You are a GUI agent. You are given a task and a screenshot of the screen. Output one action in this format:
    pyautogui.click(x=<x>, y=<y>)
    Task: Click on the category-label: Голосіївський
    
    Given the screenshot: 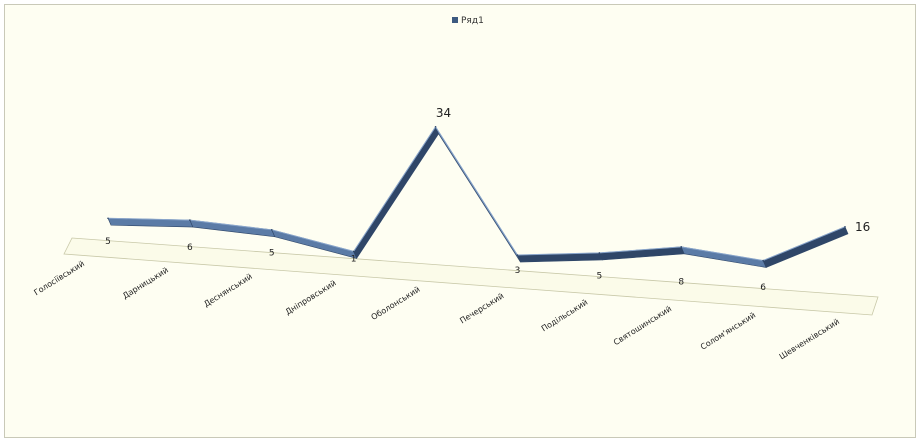 What is the action you would take?
    pyautogui.click(x=59, y=278)
    